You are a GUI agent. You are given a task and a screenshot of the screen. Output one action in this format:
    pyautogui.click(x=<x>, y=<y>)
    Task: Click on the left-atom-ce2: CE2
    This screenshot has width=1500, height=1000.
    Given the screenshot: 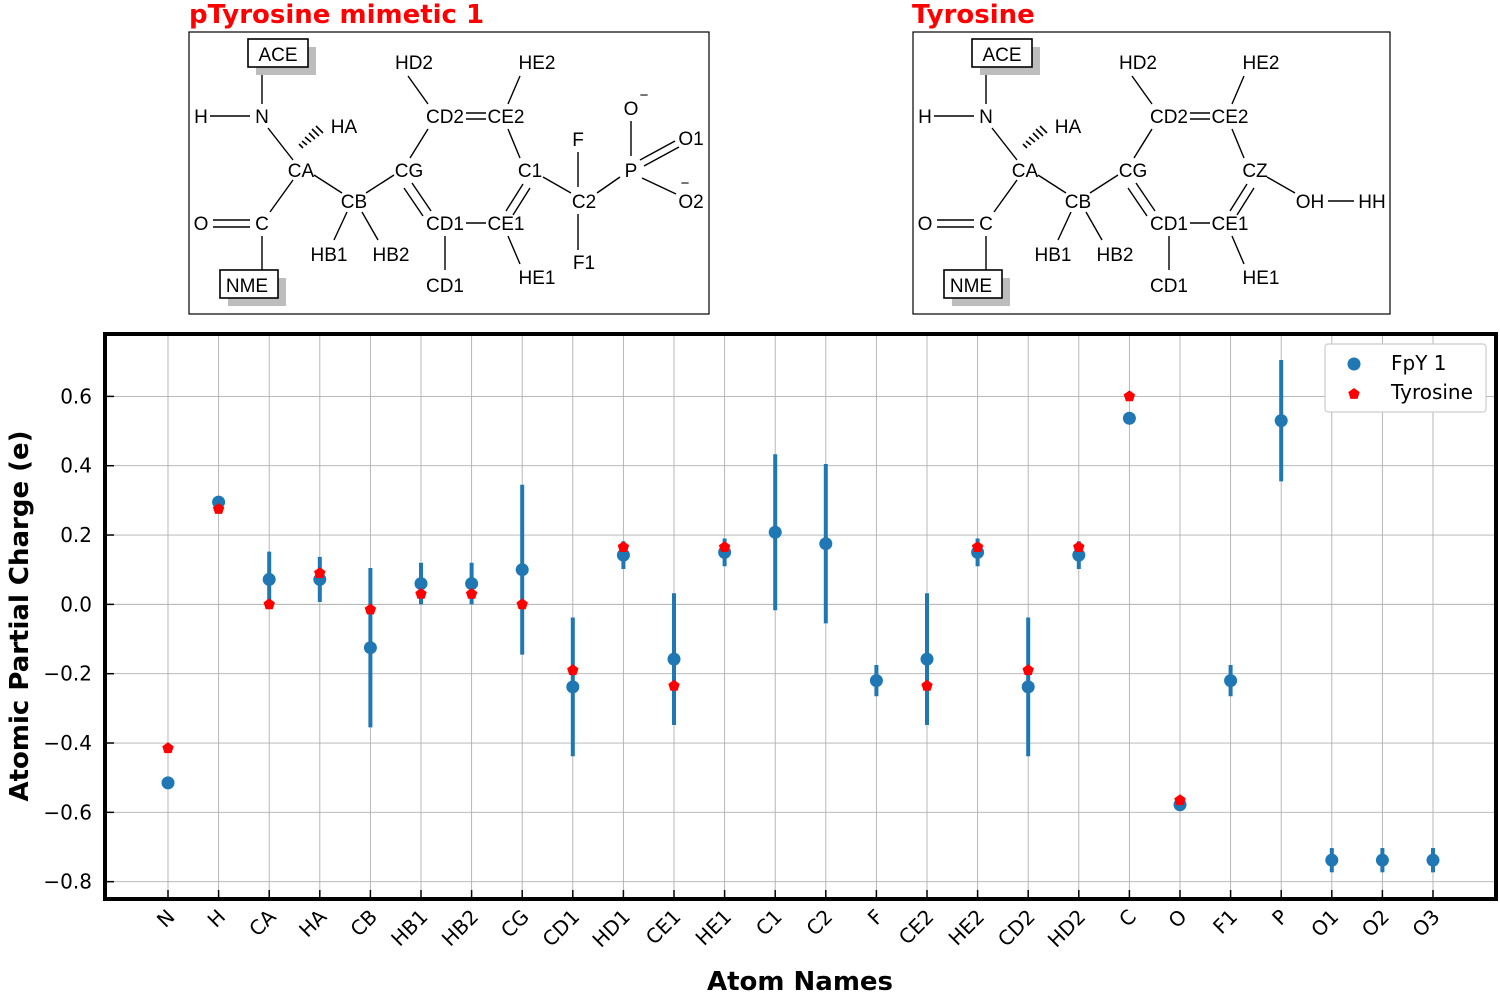 What is the action you would take?
    pyautogui.click(x=506, y=117)
    